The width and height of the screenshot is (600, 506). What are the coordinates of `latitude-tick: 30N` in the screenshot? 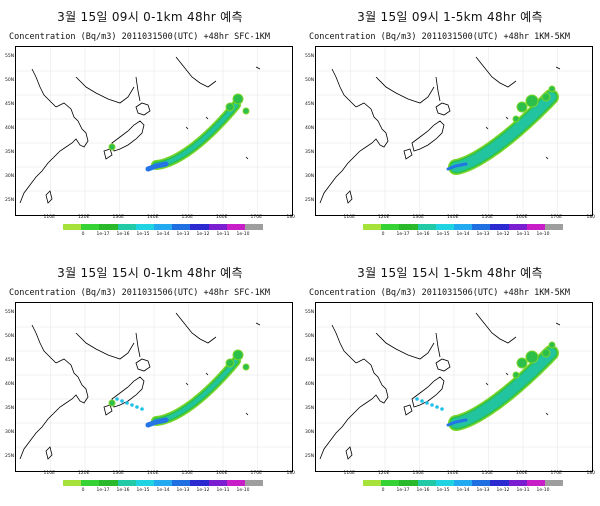 It's located at (10, 432).